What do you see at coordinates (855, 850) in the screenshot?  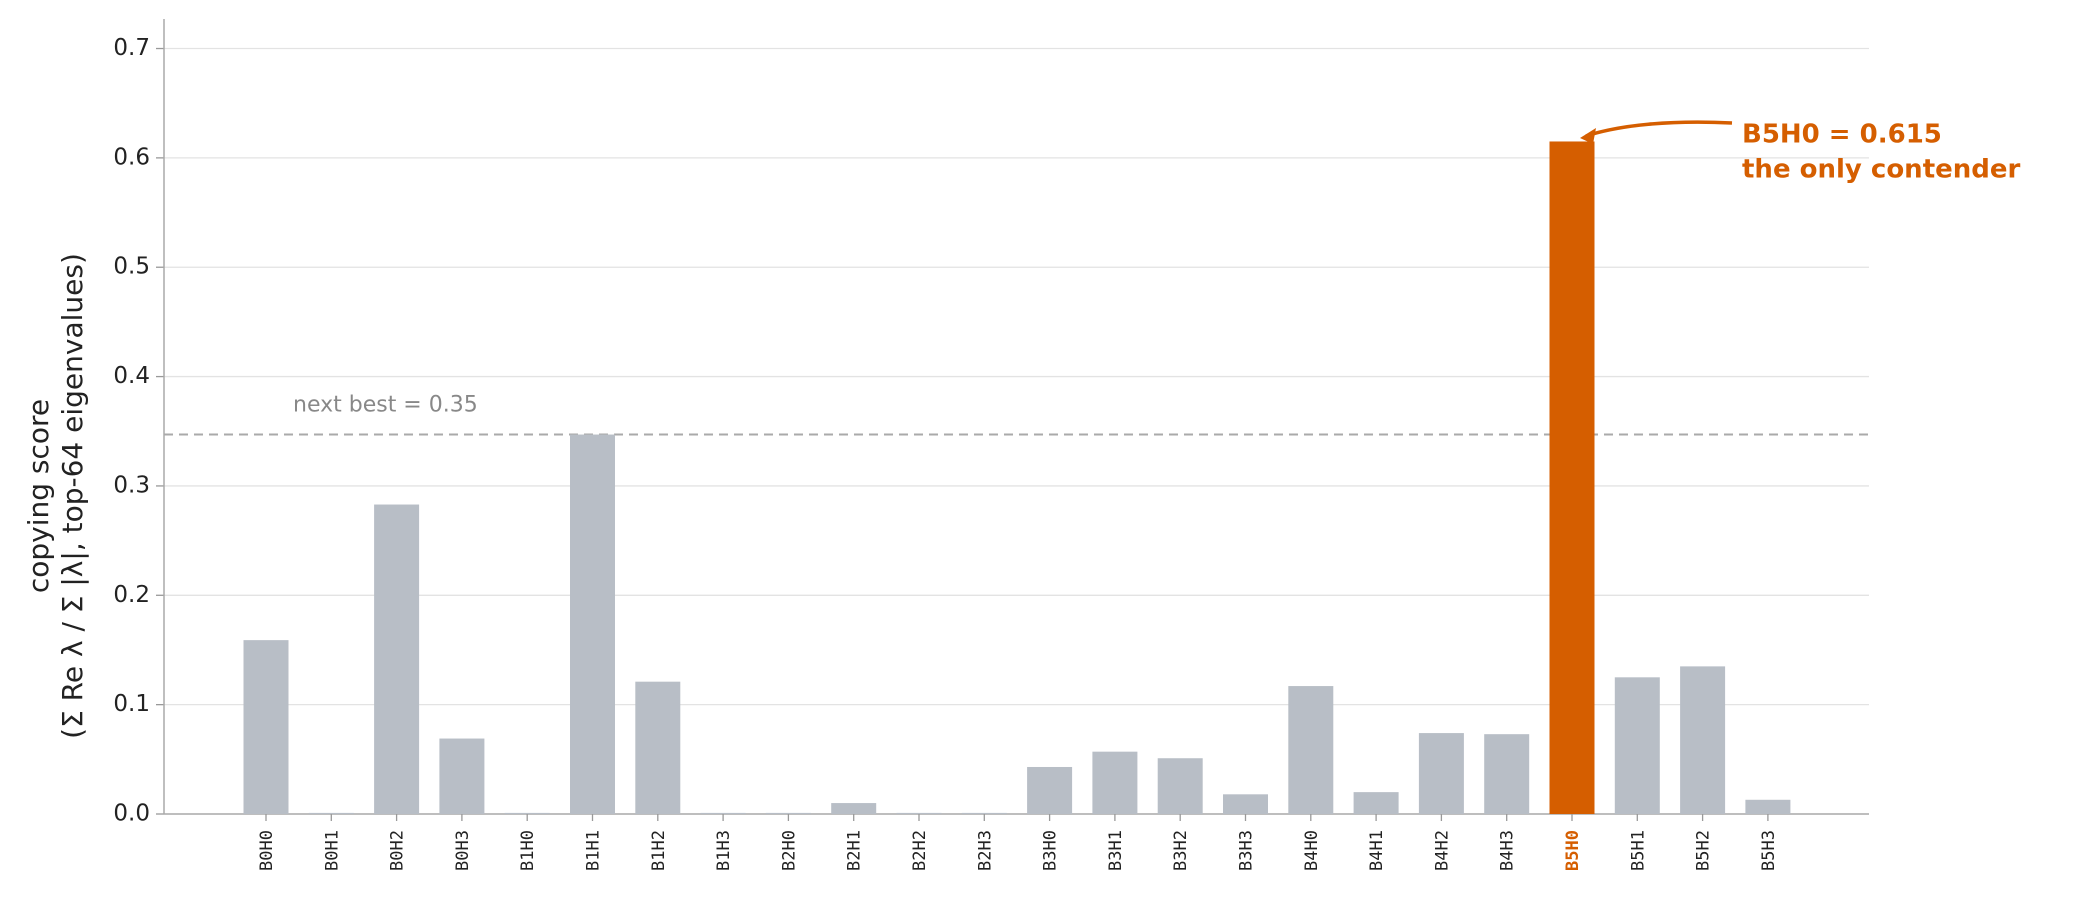 I see `x-tick-label: B2H1` at bounding box center [855, 850].